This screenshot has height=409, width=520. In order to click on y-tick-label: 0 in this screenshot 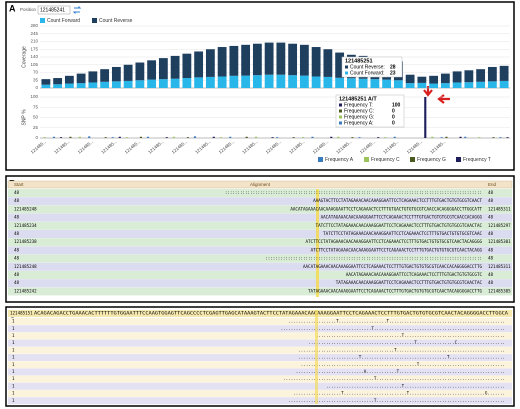, I will do `click(36, 87)`.